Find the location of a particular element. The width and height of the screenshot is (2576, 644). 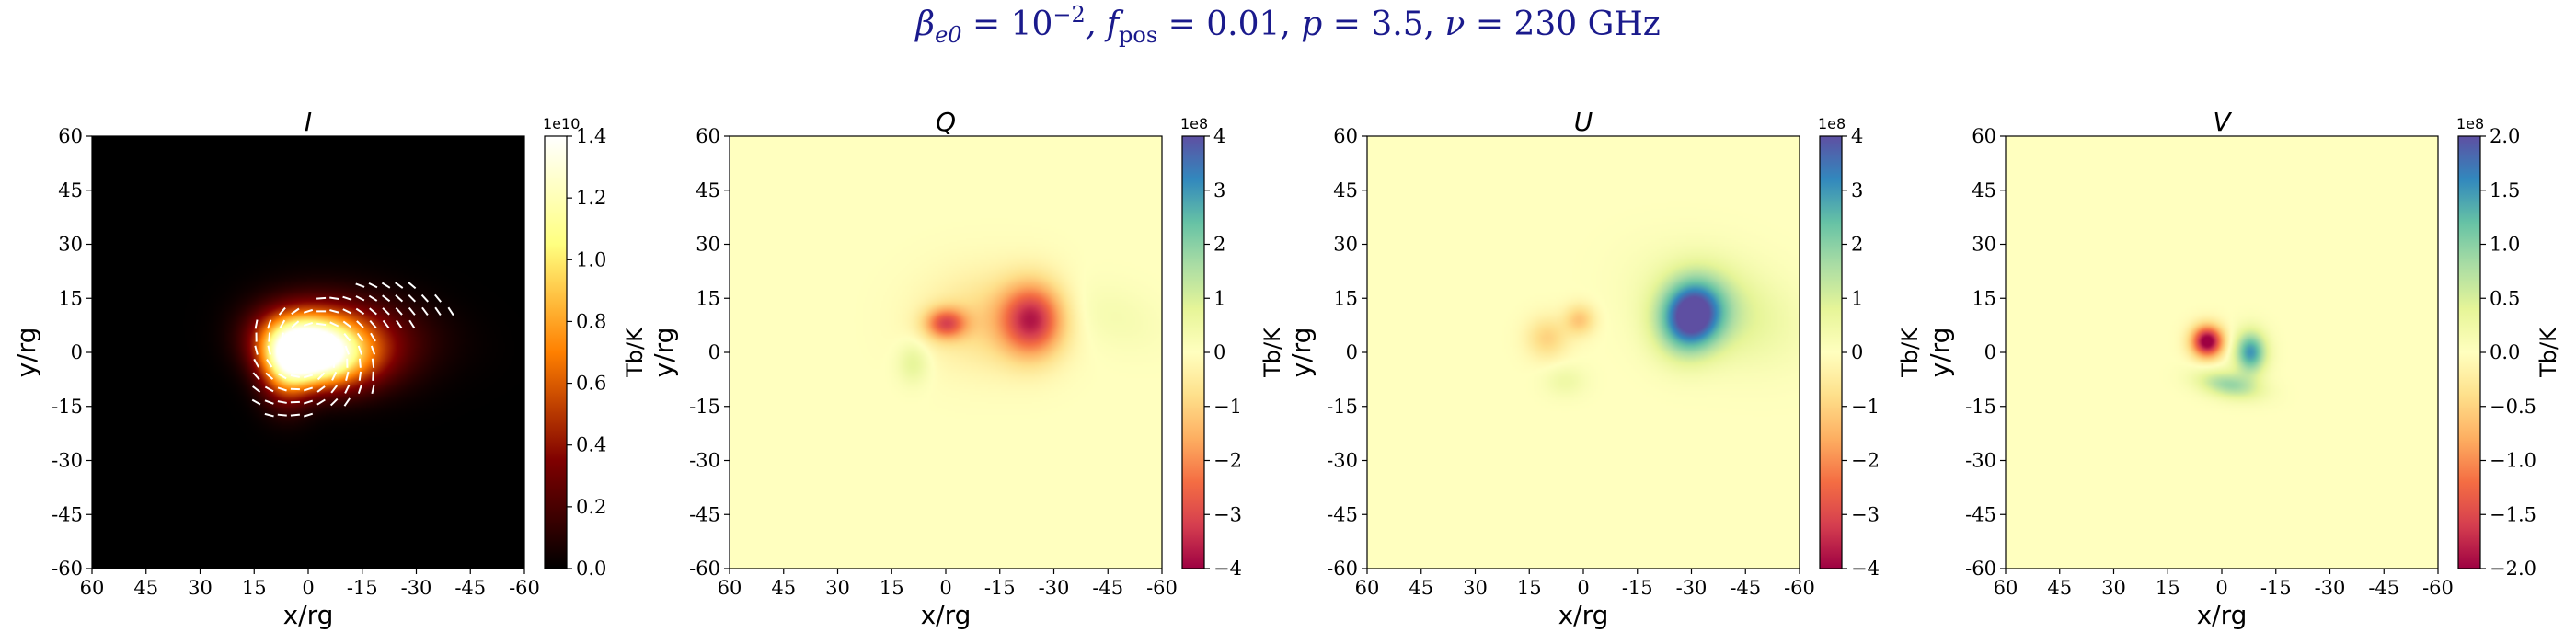

colorbar-tick-label: 0.6 is located at coordinates (591, 384).